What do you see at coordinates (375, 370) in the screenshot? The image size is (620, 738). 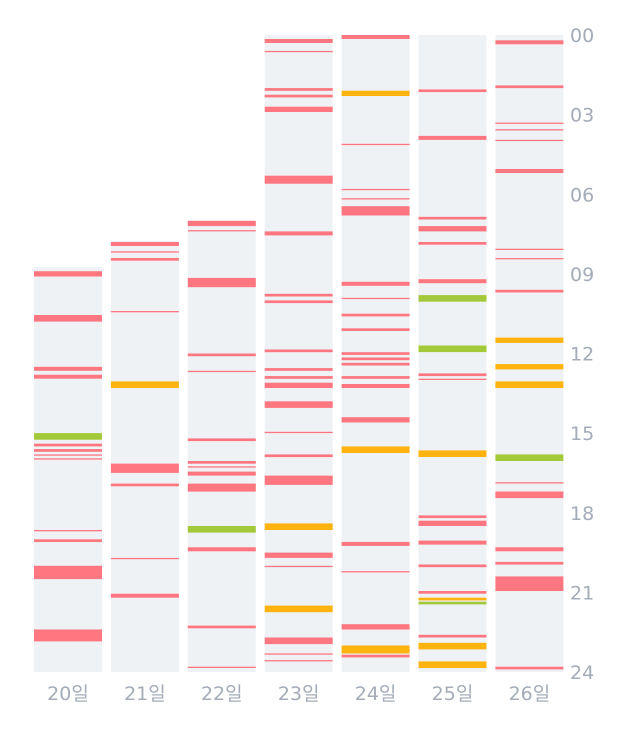 I see `day-column: 24일` at bounding box center [375, 370].